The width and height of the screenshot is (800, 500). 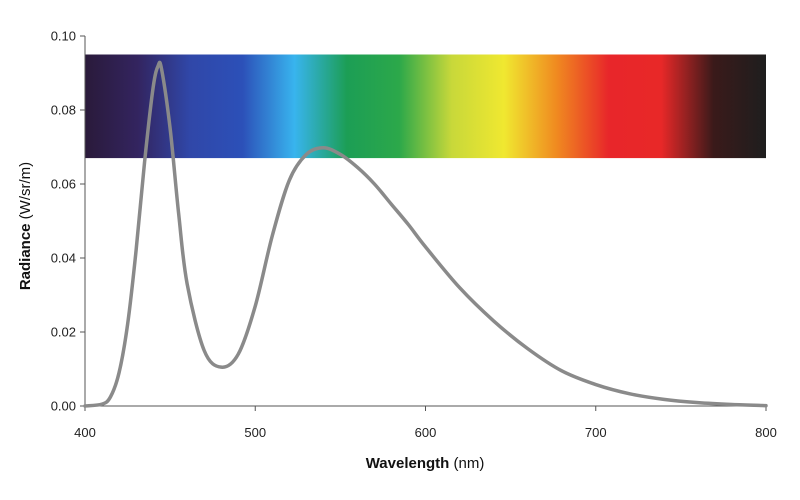 What do you see at coordinates (85, 432) in the screenshot?
I see `x-tick-label: 400` at bounding box center [85, 432].